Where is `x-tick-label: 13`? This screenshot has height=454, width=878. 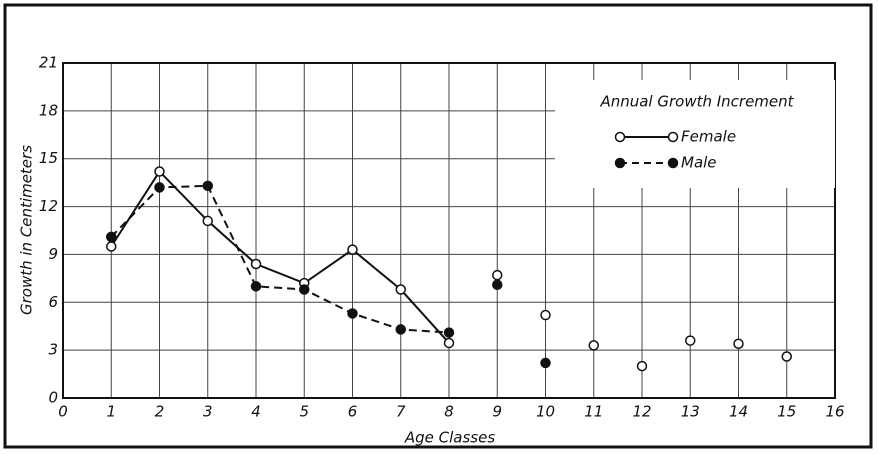 x-tick-label: 13 is located at coordinates (690, 412).